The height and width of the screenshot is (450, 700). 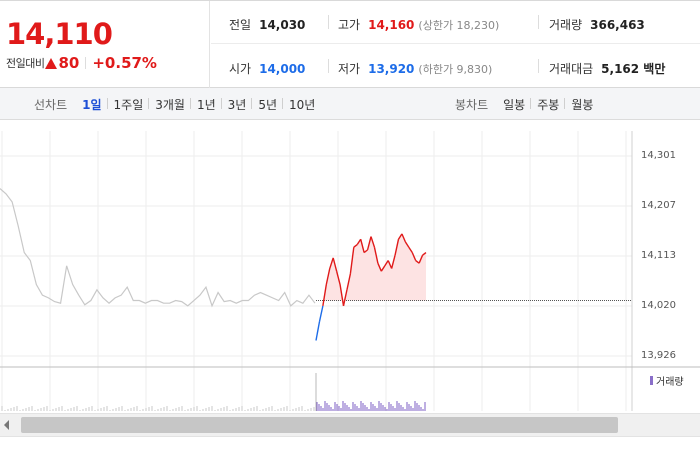 What do you see at coordinates (391, 25) in the screenshot?
I see `stat-value: 14,160` at bounding box center [391, 25].